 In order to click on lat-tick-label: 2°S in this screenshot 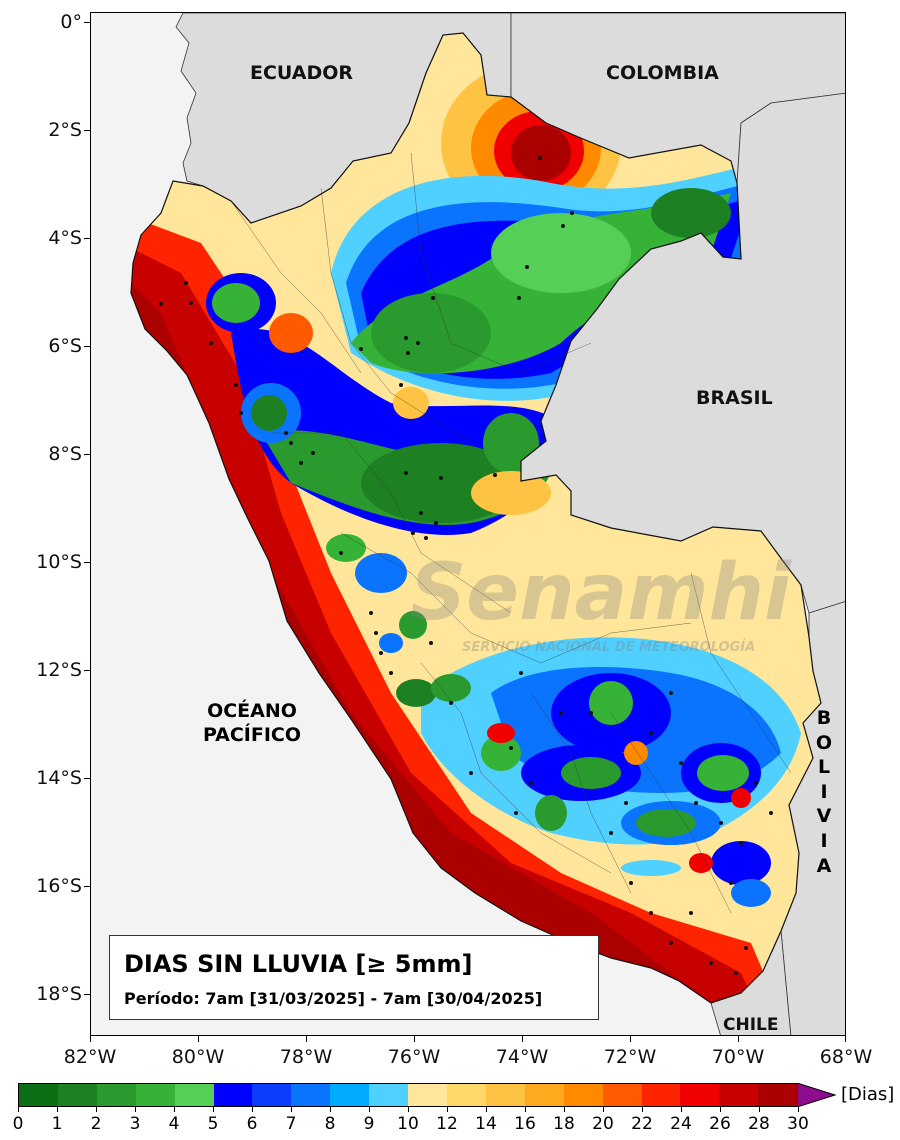, I will do `click(65, 130)`.